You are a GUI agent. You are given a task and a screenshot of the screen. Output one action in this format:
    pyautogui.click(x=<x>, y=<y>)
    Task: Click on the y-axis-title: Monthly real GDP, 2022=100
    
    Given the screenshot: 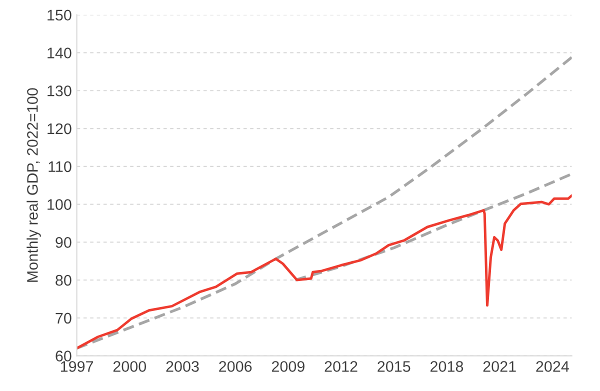 What is the action you would take?
    pyautogui.click(x=33, y=185)
    